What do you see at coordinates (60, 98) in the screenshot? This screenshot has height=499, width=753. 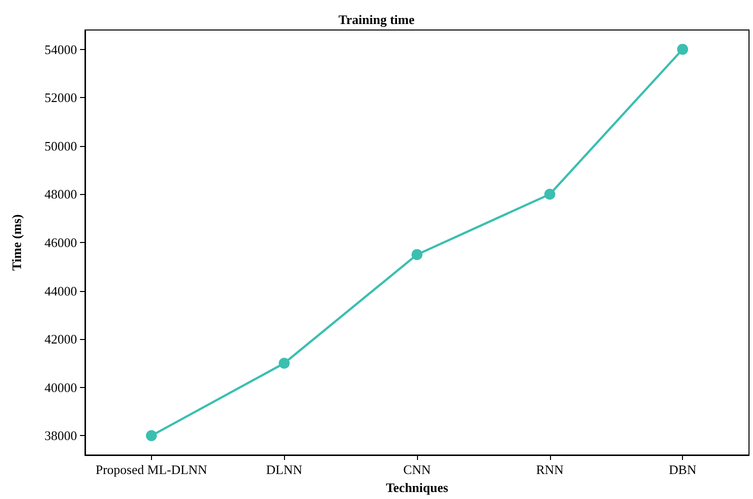 I see `y-tick-label: 52000` at bounding box center [60, 98].